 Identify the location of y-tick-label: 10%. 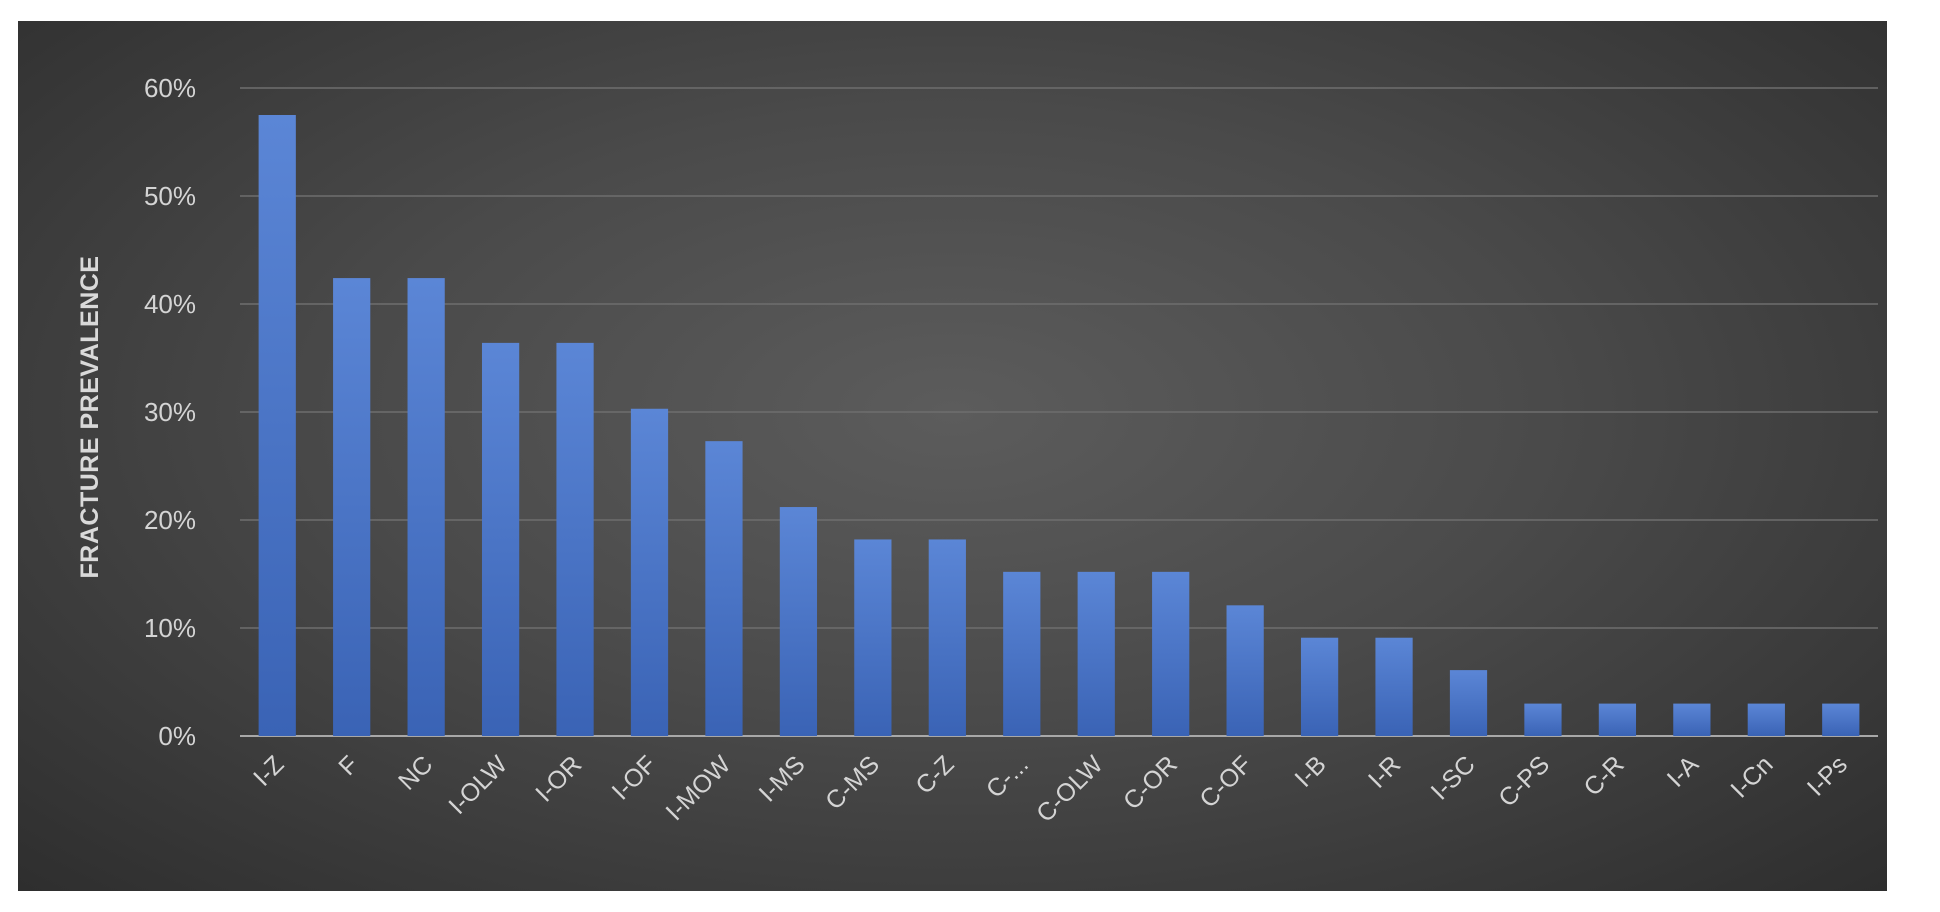
(170, 628).